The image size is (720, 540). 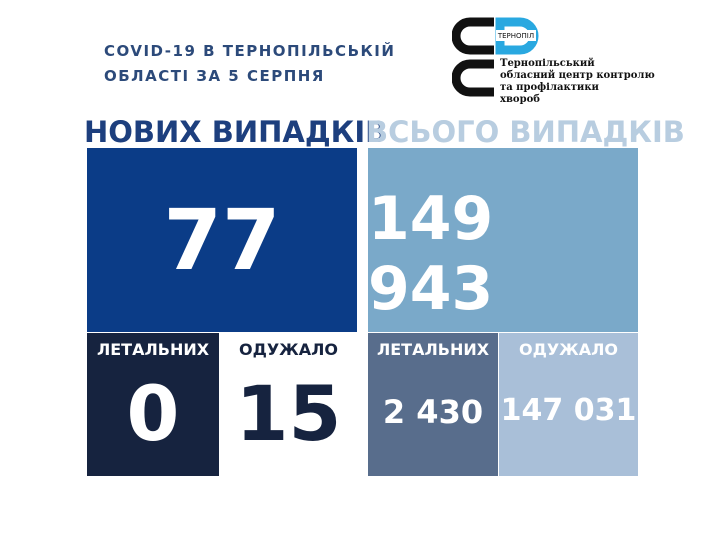 I want to click on recovered-panel: ОДУЖАЛО 147 031, so click(x=568, y=404).